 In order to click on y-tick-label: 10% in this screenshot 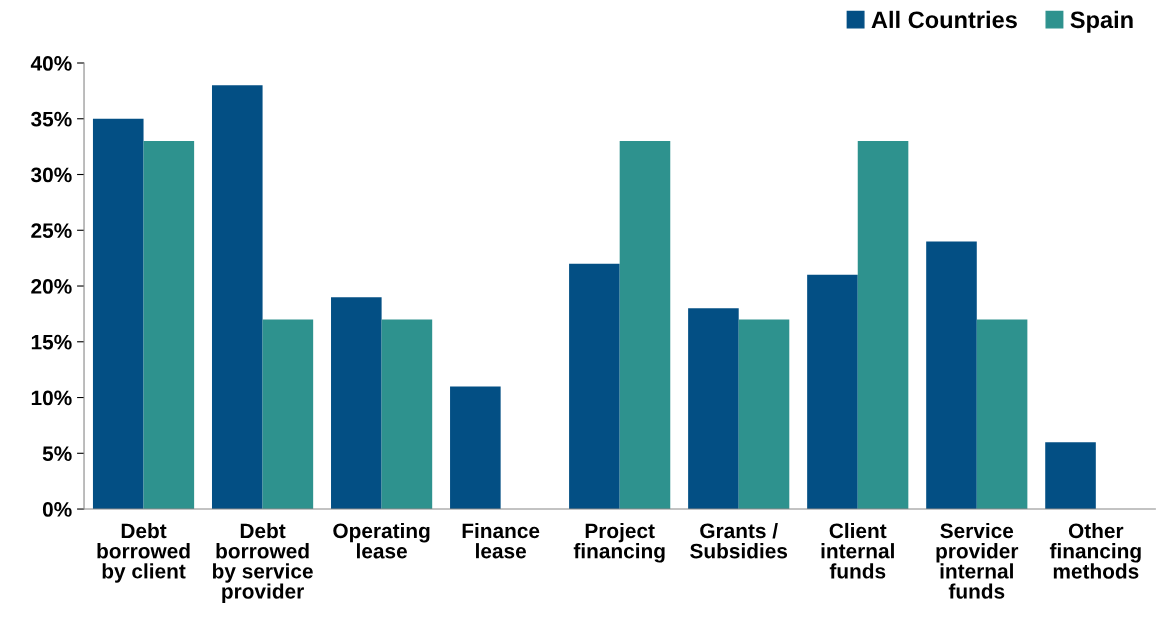, I will do `click(51, 398)`.